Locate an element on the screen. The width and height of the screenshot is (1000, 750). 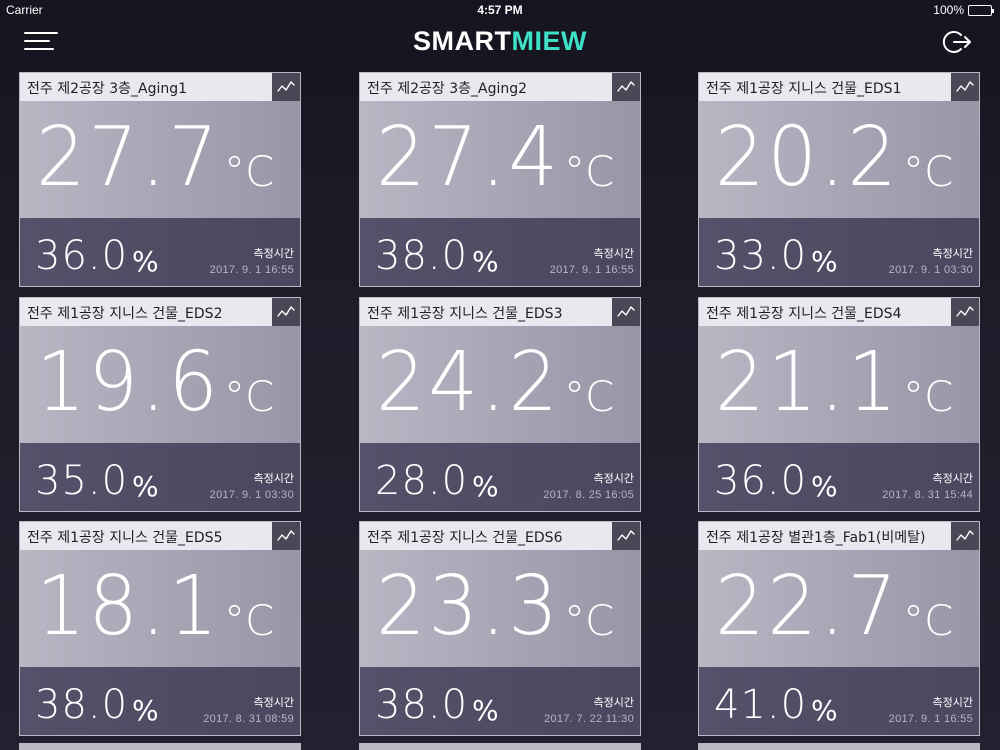
carrier-label: Carrier is located at coordinates (24, 10).